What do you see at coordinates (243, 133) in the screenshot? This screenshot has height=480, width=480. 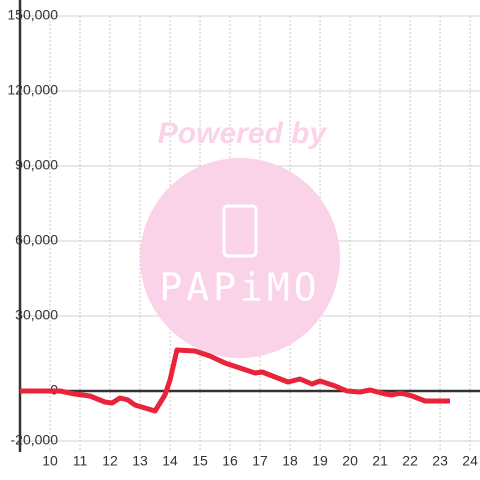 I see `watermark-text: Powered by` at bounding box center [243, 133].